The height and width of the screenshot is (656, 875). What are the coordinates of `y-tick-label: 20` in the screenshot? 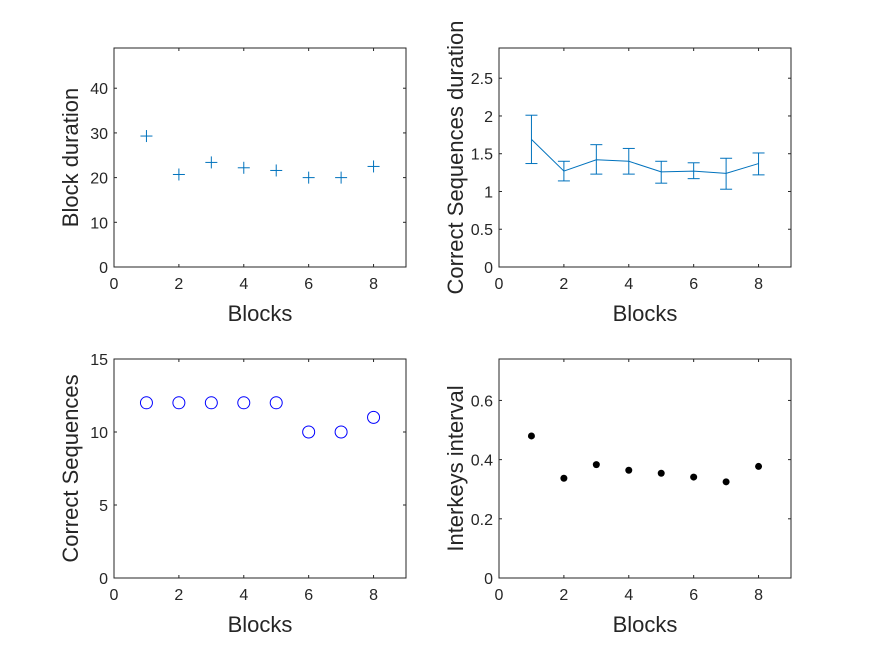 It's located at (99, 179).